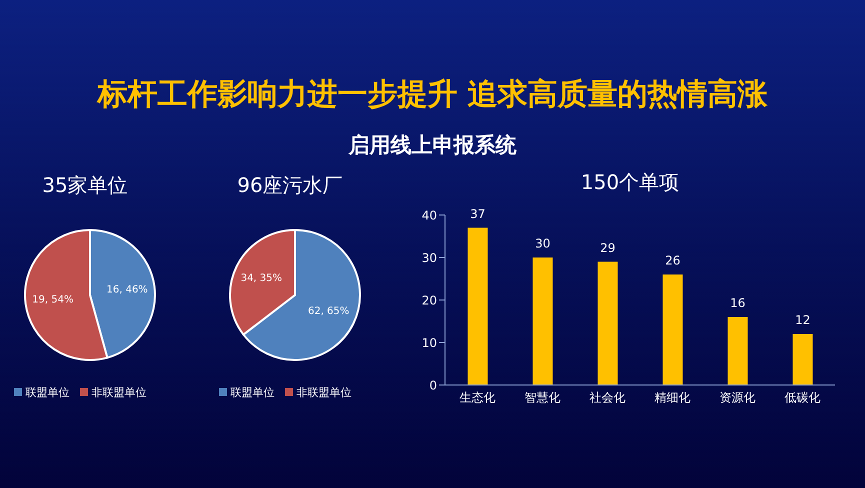 The image size is (865, 488). What do you see at coordinates (261, 278) in the screenshot?
I see `data-label: 34, 35%` at bounding box center [261, 278].